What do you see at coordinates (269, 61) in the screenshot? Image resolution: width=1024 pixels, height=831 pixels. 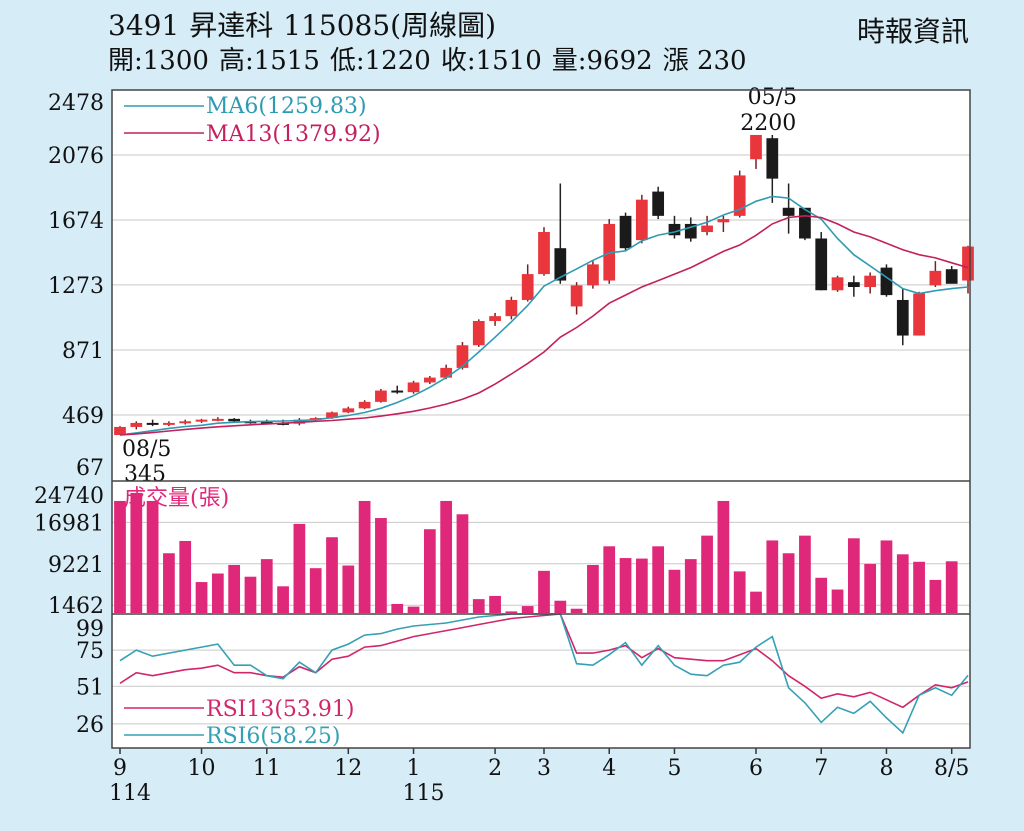 I see `high-value: 高:1515` at bounding box center [269, 61].